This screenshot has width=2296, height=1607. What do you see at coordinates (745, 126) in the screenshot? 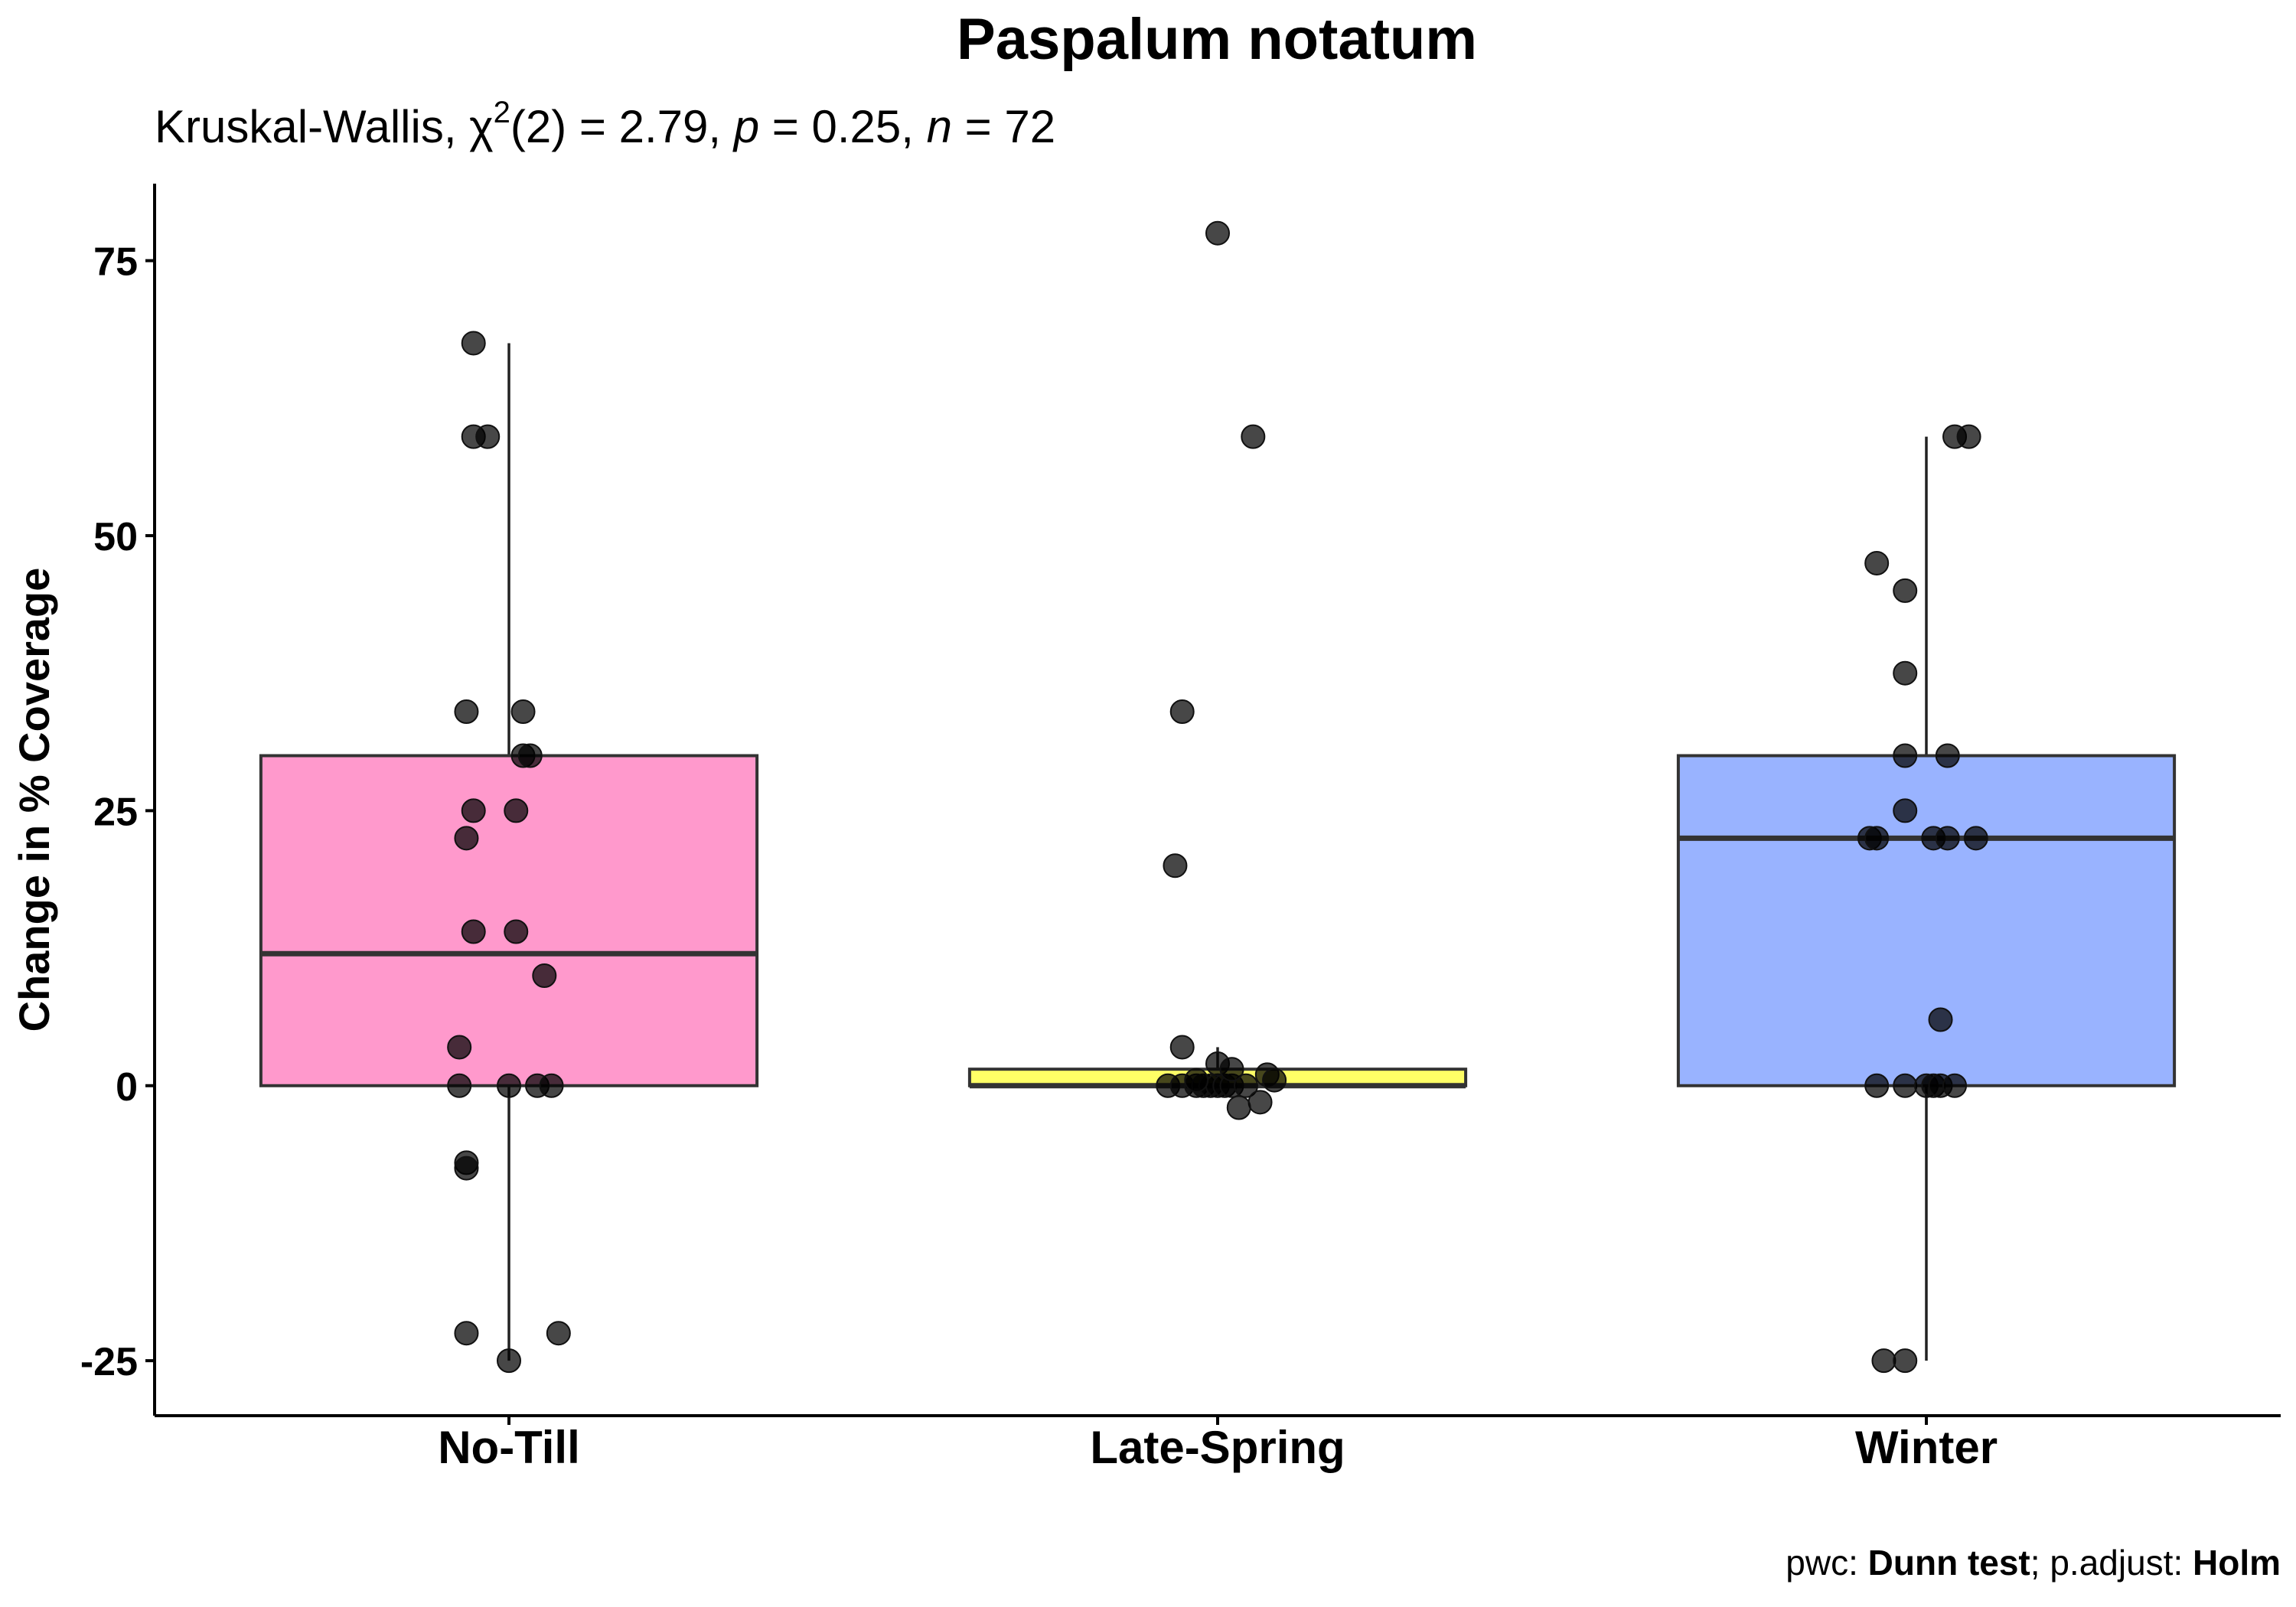
I see `subtitle-p-symbol: p` at bounding box center [745, 126].